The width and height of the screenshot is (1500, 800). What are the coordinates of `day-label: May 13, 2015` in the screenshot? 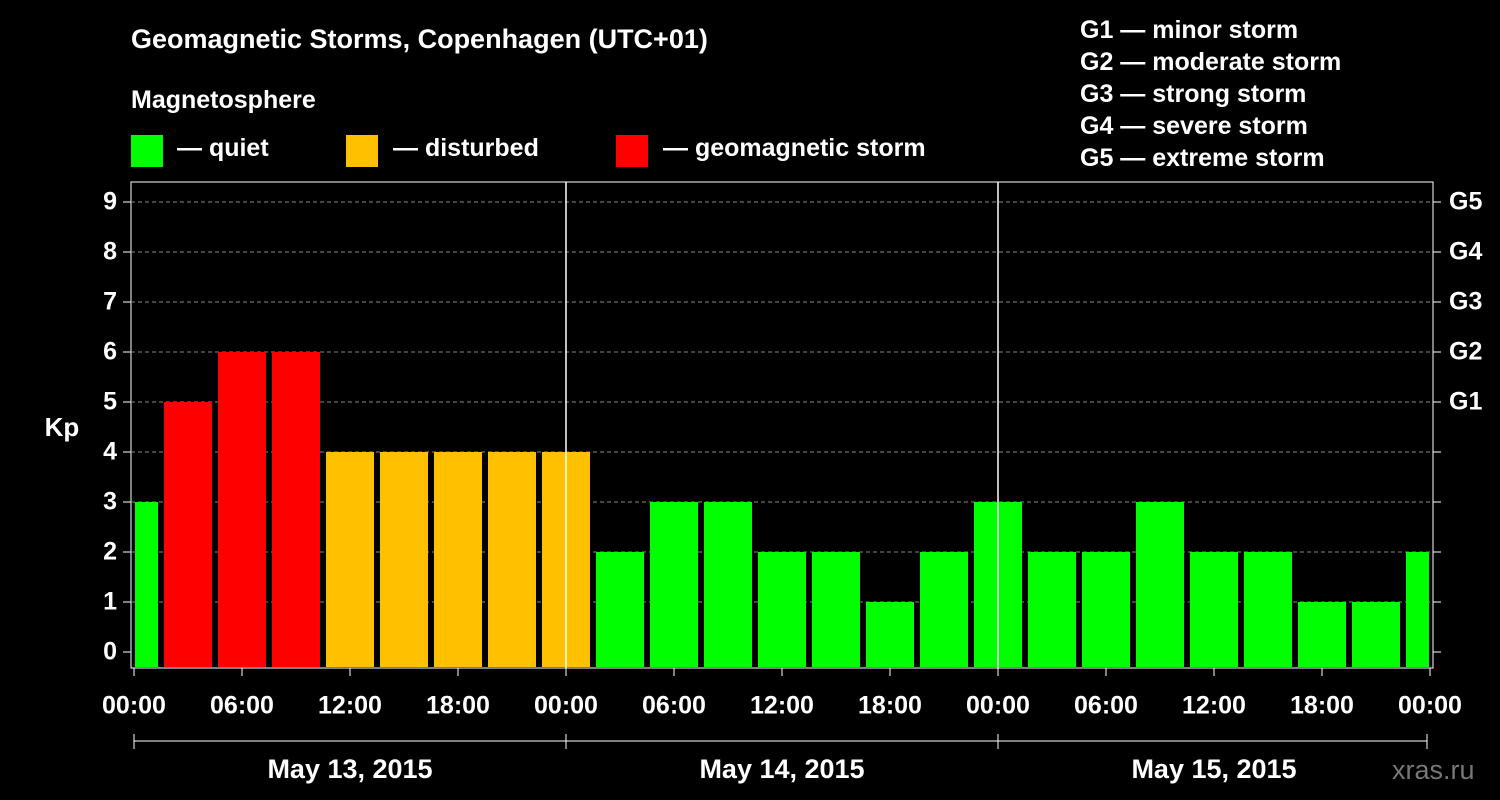 It's located at (349, 769).